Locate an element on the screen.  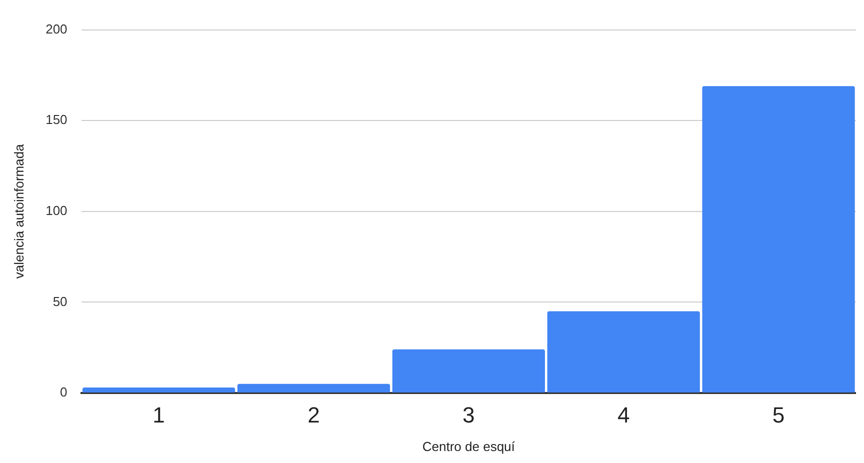
y-tick-label: 150 is located at coordinates (57, 120).